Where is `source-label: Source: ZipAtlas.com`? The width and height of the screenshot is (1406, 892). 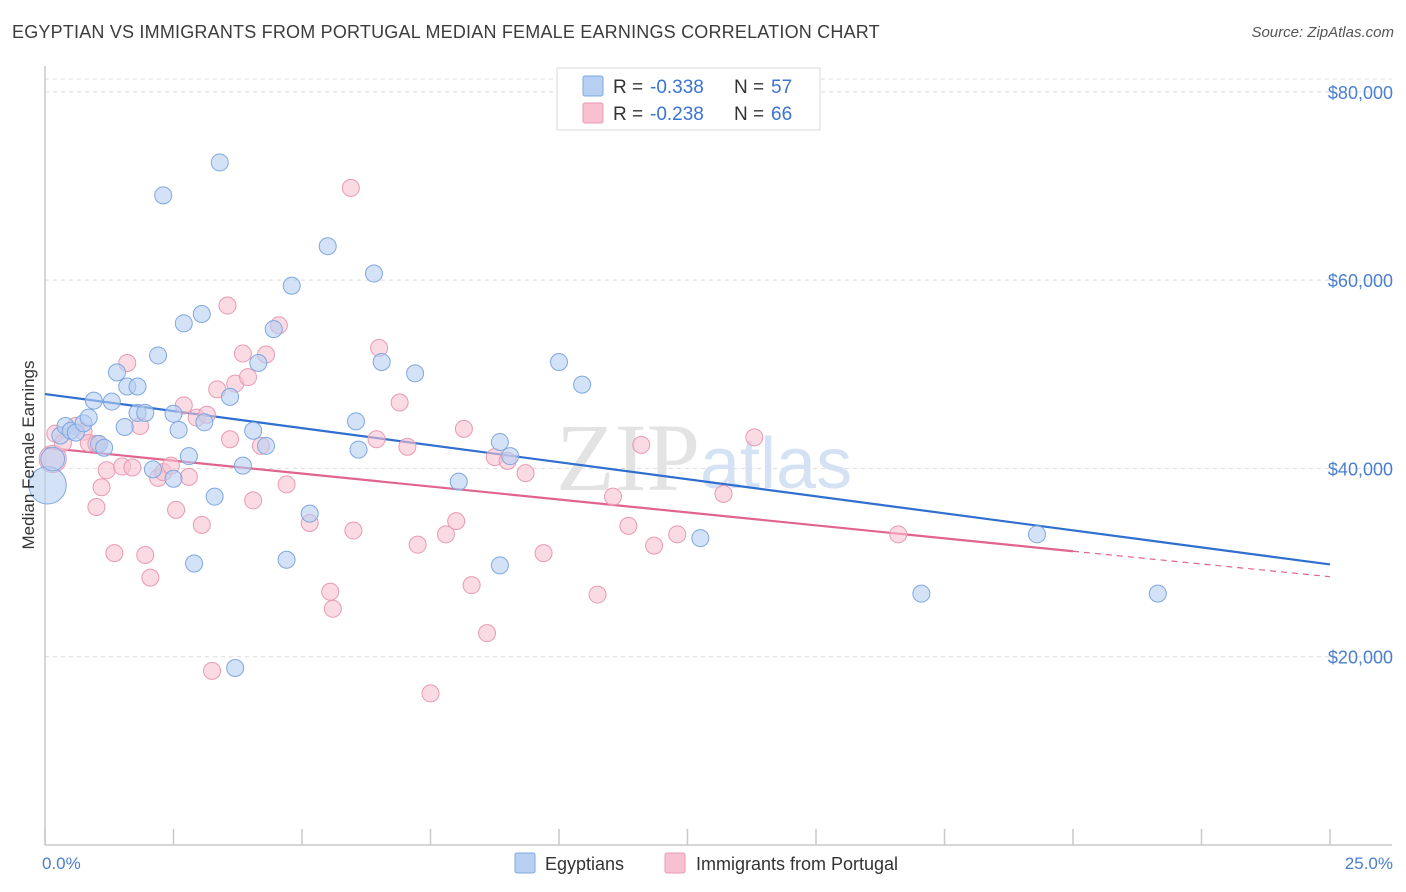
source-label: Source: ZipAtlas.com is located at coordinates (1322, 32).